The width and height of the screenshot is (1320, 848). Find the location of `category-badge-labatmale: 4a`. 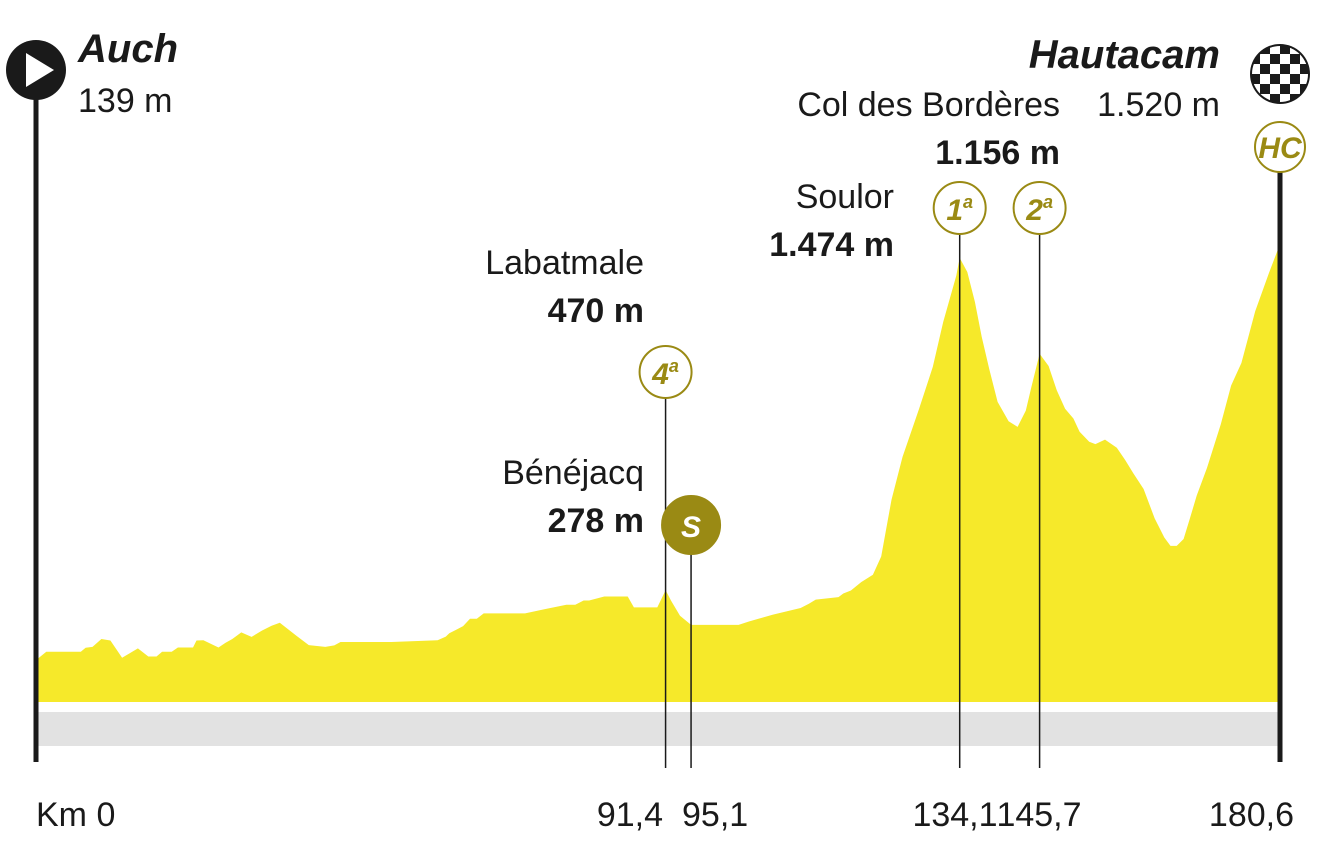

category-badge-labatmale: 4a is located at coordinates (665, 372).